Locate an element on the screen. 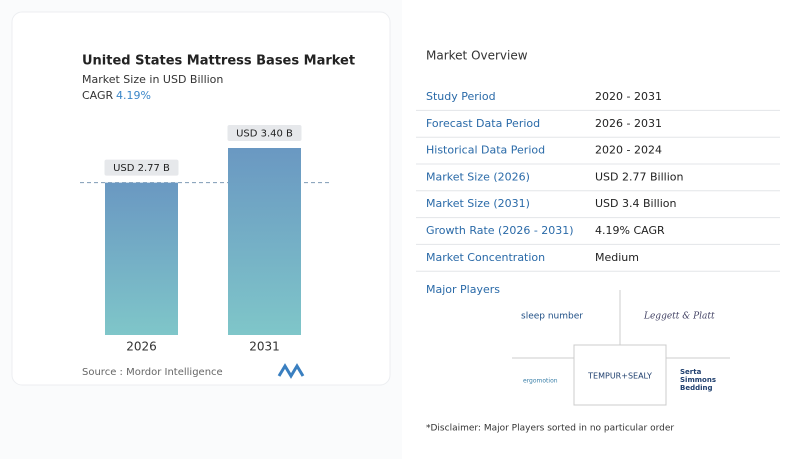  row-label: Historical Data Period is located at coordinates (485, 150).